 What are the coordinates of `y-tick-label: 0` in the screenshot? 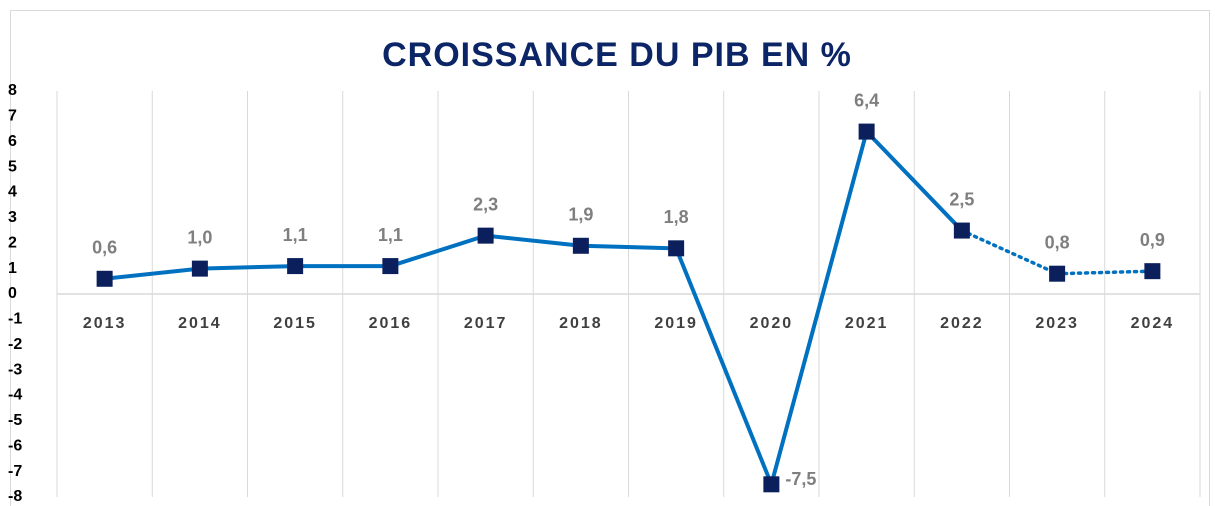 It's located at (12, 293).